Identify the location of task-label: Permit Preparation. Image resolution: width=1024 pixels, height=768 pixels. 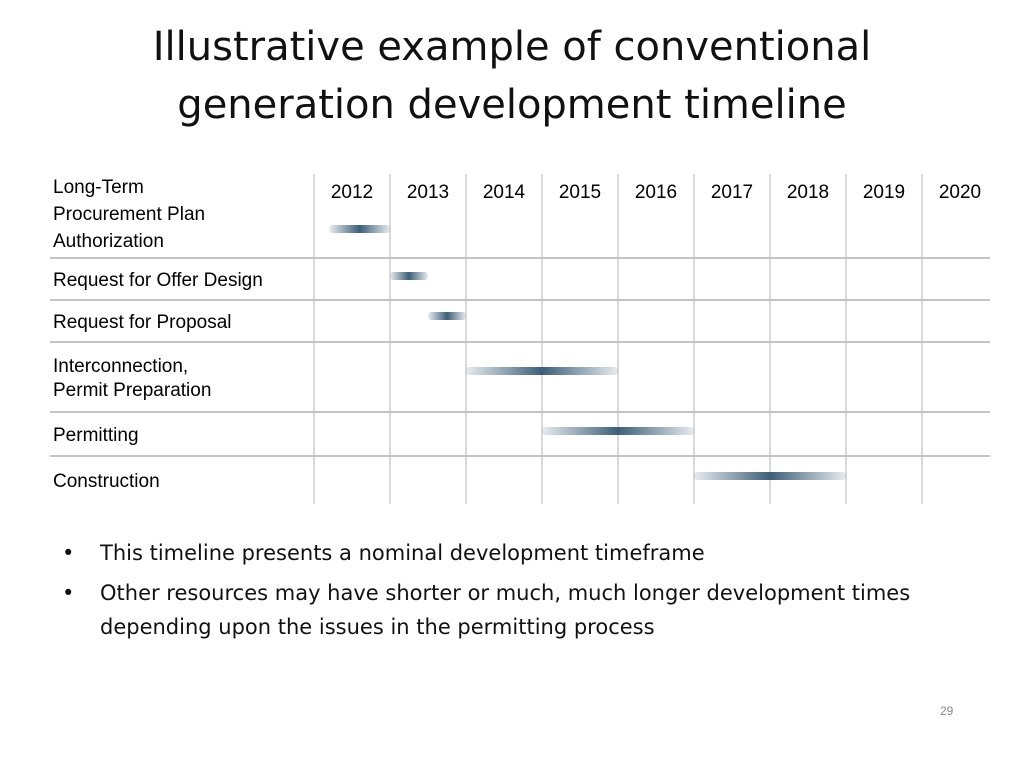
(132, 390).